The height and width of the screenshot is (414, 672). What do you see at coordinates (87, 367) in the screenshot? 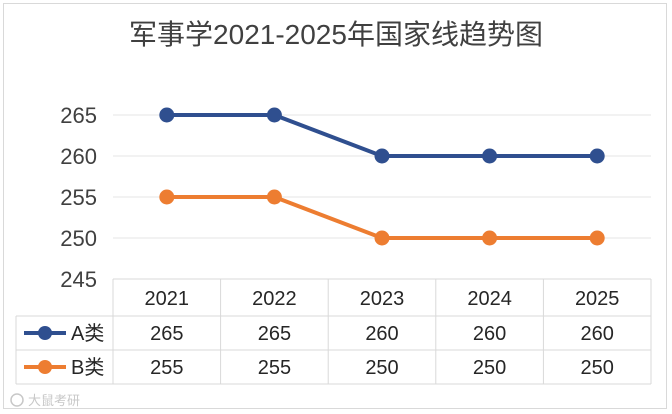
I see `legend-label: B类` at bounding box center [87, 367].